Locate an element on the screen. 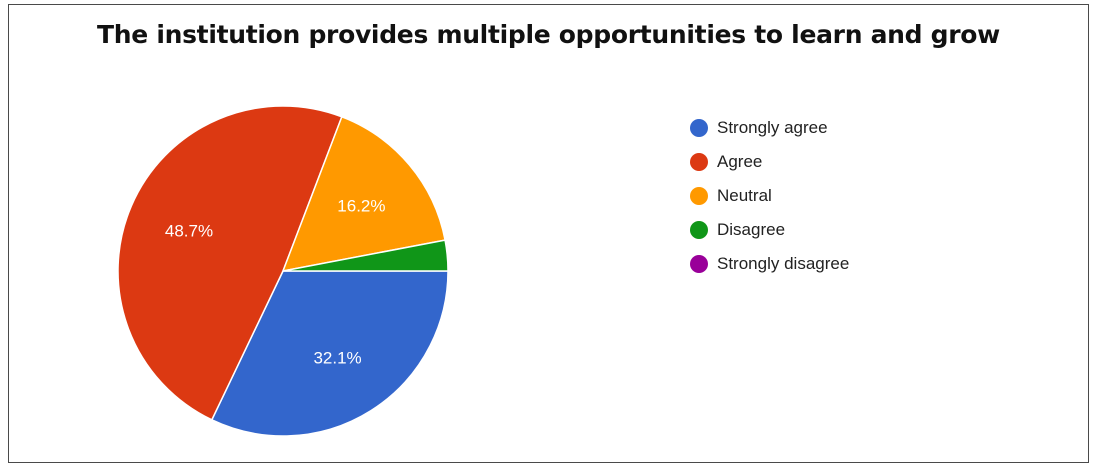 The width and height of the screenshot is (1097, 469). legend-item-strongly-agree: Strongly agree is located at coordinates (769, 128).